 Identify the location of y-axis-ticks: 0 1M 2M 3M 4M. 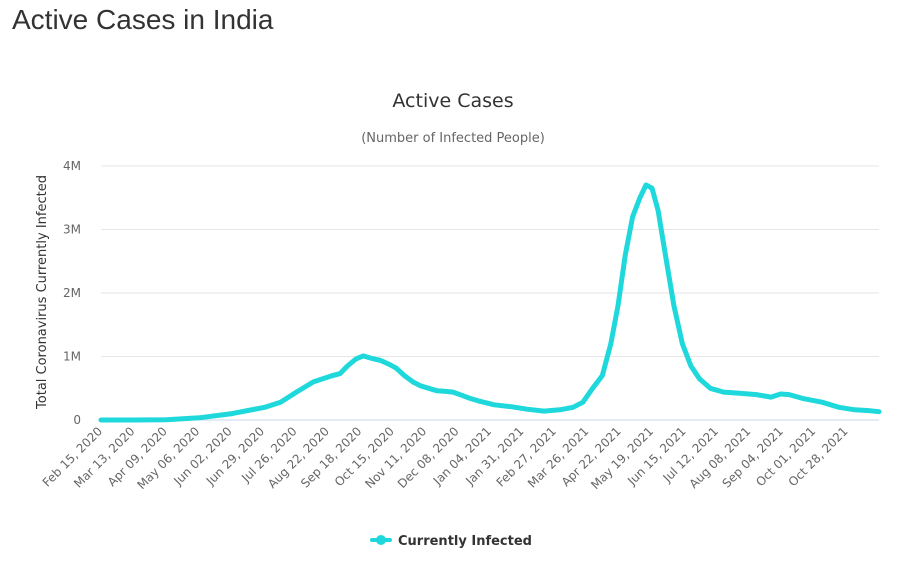
(72, 293).